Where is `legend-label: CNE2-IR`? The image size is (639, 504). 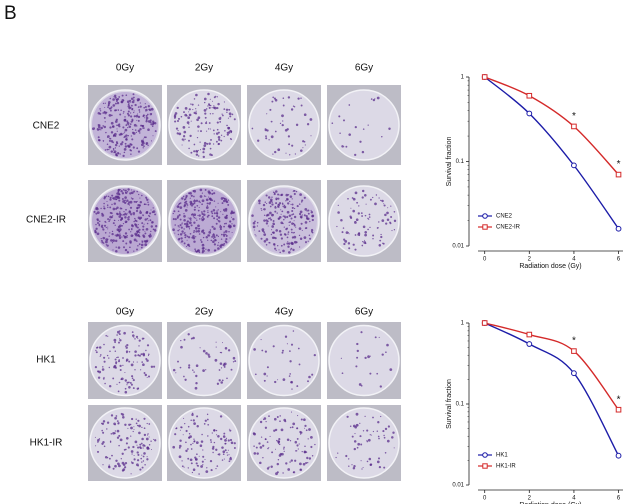 legend-label: CNE2-IR is located at coordinates (508, 228).